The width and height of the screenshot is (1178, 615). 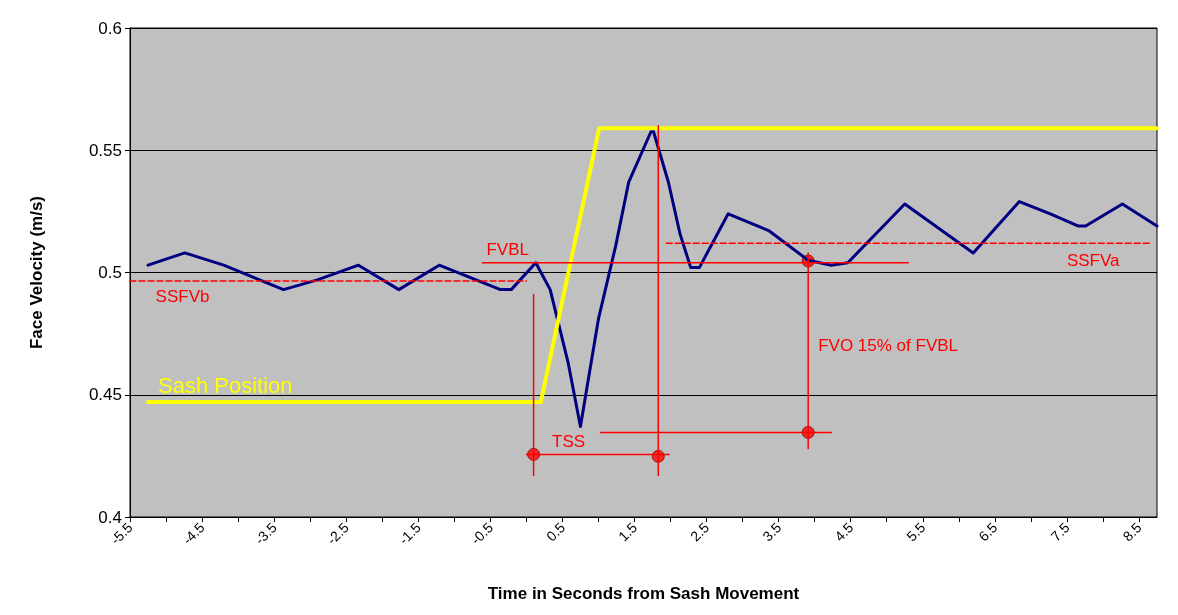 I want to click on x-tick-label: 1.5, so click(x=628, y=532).